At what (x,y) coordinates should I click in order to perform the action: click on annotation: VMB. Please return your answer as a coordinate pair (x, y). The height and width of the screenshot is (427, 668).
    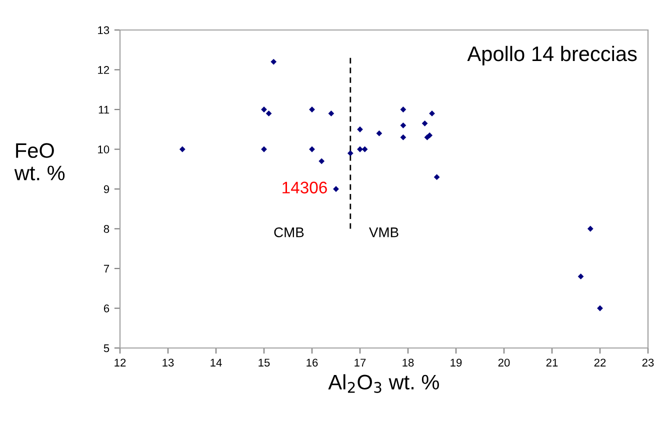
    Looking at the image, I should click on (383, 233).